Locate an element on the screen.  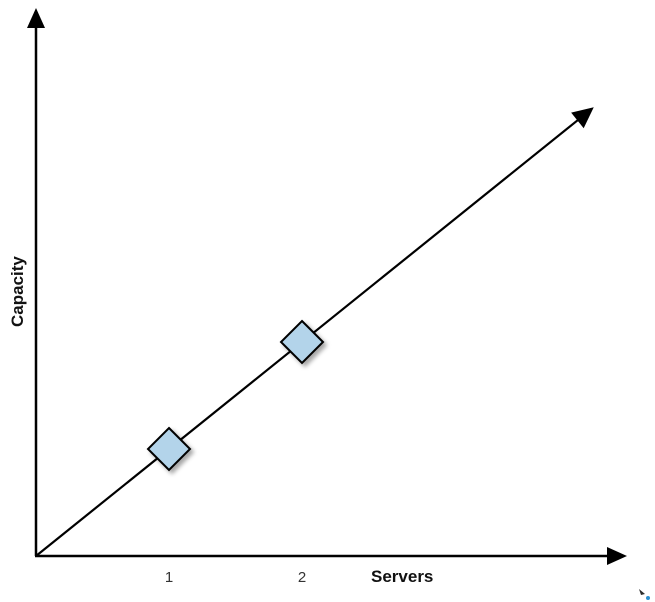
x-axis-arrowhead is located at coordinates (617, 556).